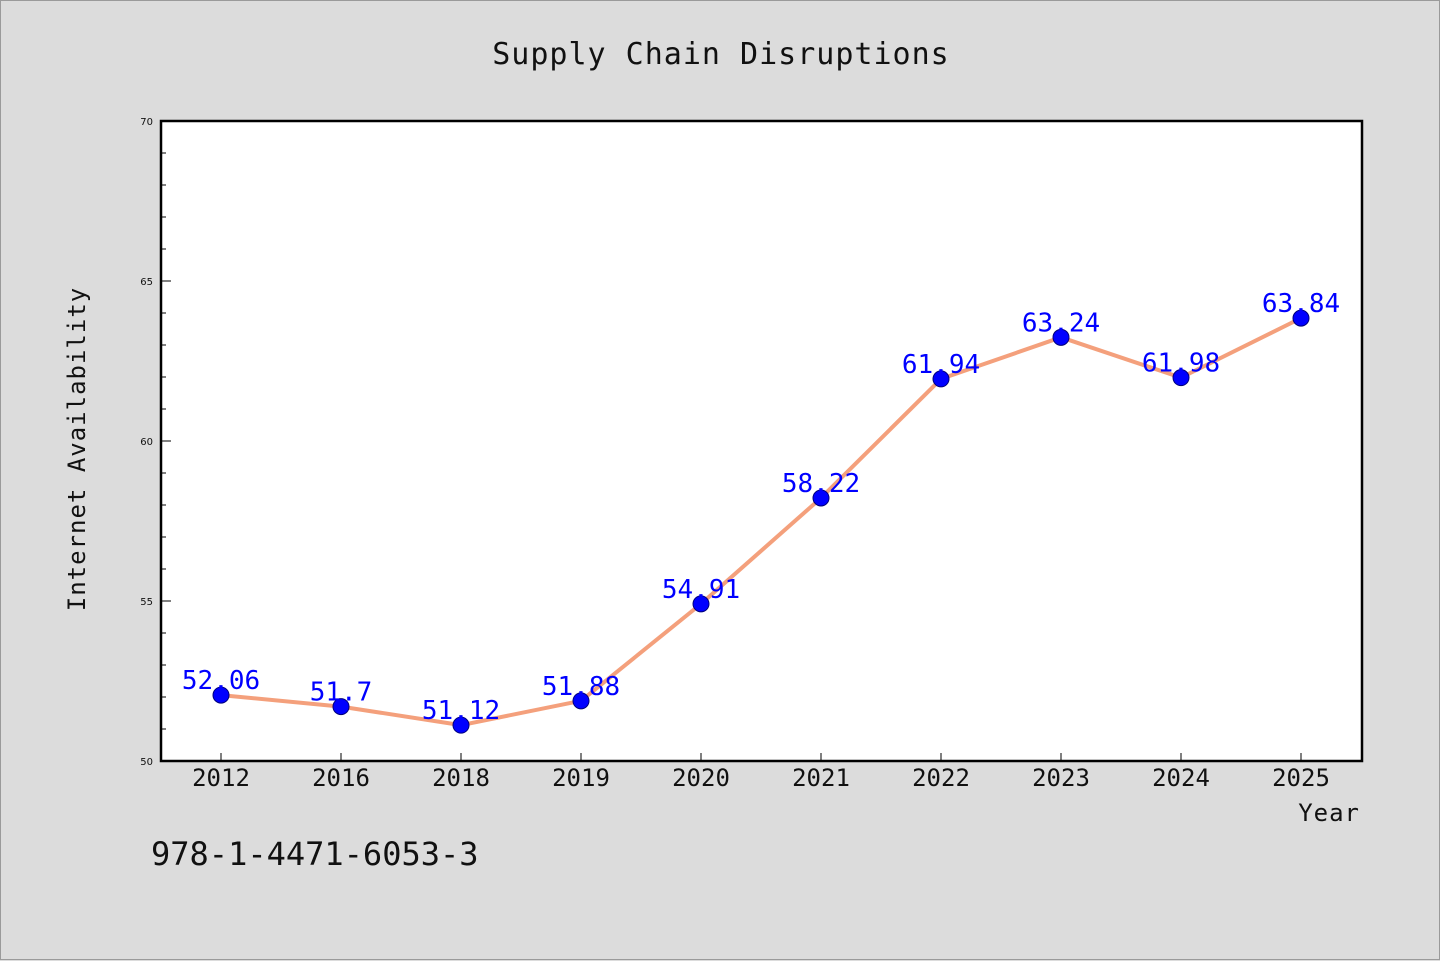 This screenshot has height=961, width=1440. What do you see at coordinates (1181, 778) in the screenshot?
I see `x-tick-label: 2024` at bounding box center [1181, 778].